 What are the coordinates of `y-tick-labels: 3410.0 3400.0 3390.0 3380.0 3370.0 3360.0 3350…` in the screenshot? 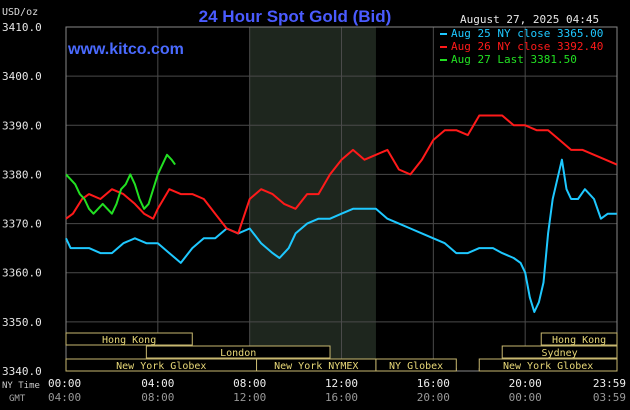 It's located at (22, 199).